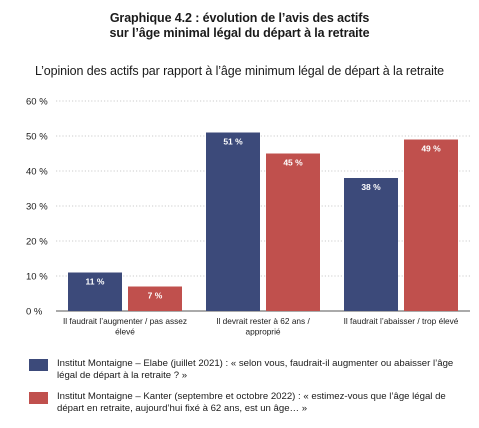 This screenshot has width=479, height=428. Describe the element at coordinates (401, 321) in the screenshot. I see `x-tick-label: Il faudrait l’abaisser / trop élevé` at that location.